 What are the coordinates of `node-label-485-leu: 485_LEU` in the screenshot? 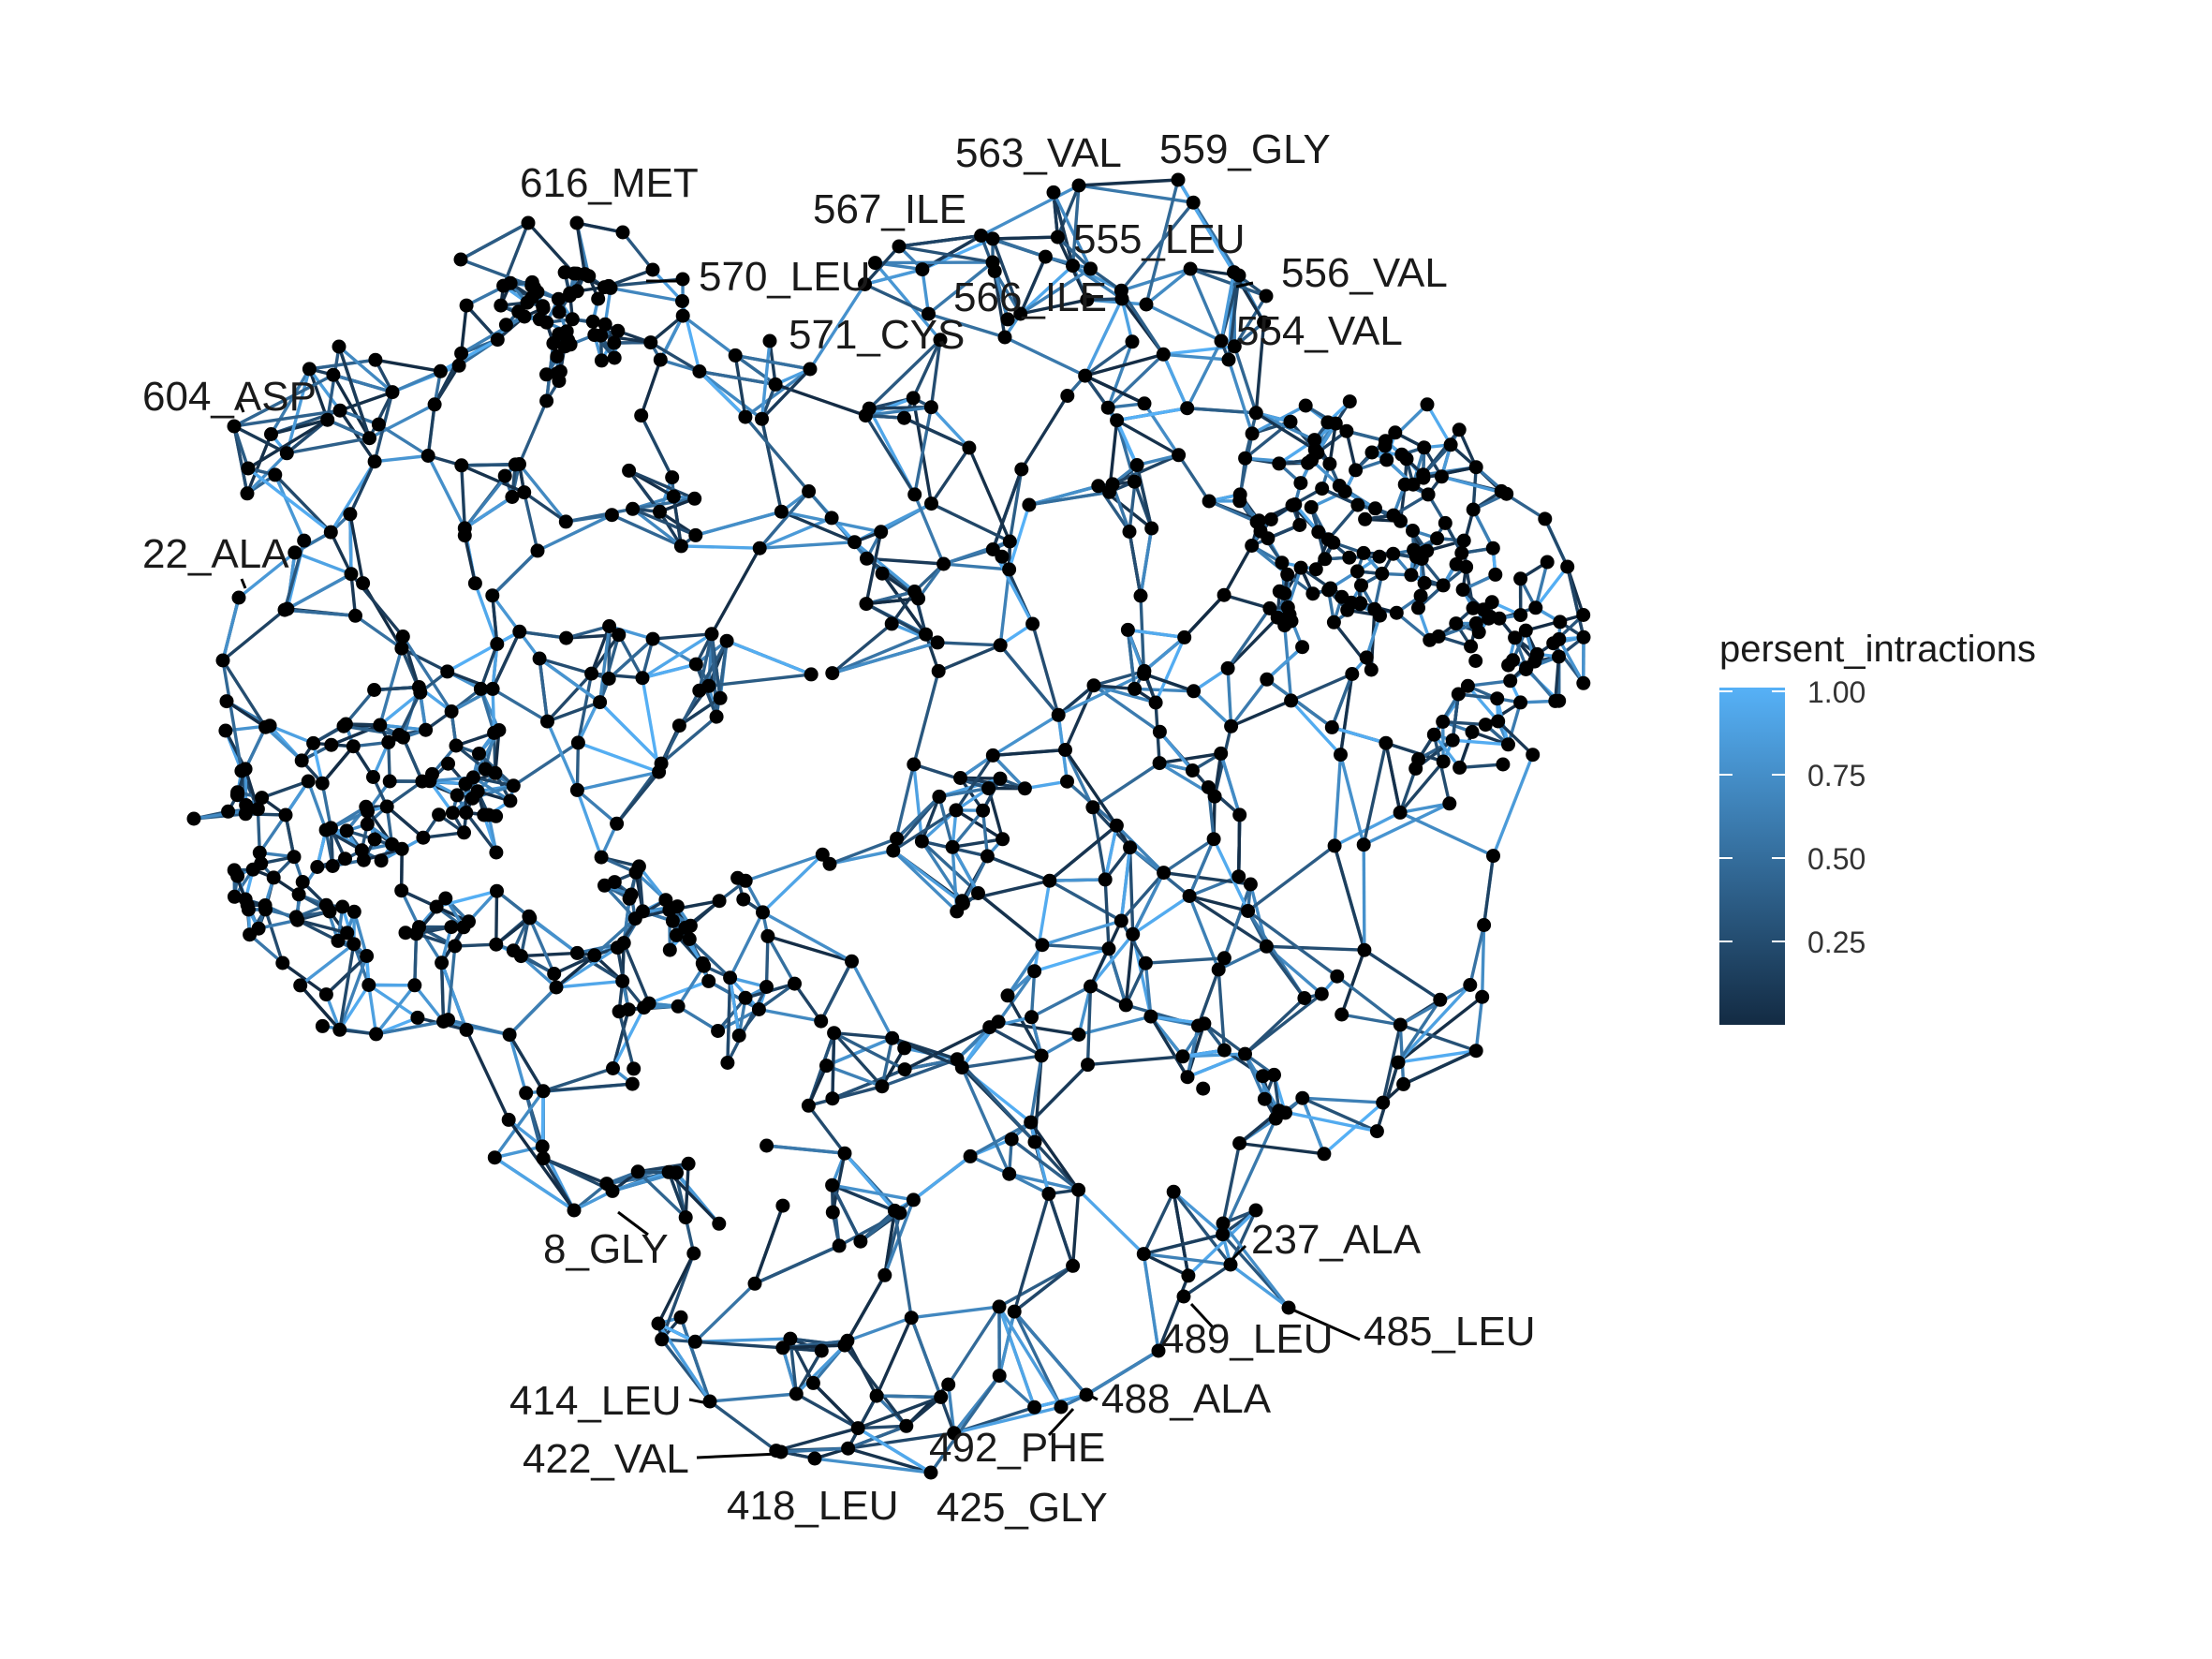 It's located at (1449, 1332).